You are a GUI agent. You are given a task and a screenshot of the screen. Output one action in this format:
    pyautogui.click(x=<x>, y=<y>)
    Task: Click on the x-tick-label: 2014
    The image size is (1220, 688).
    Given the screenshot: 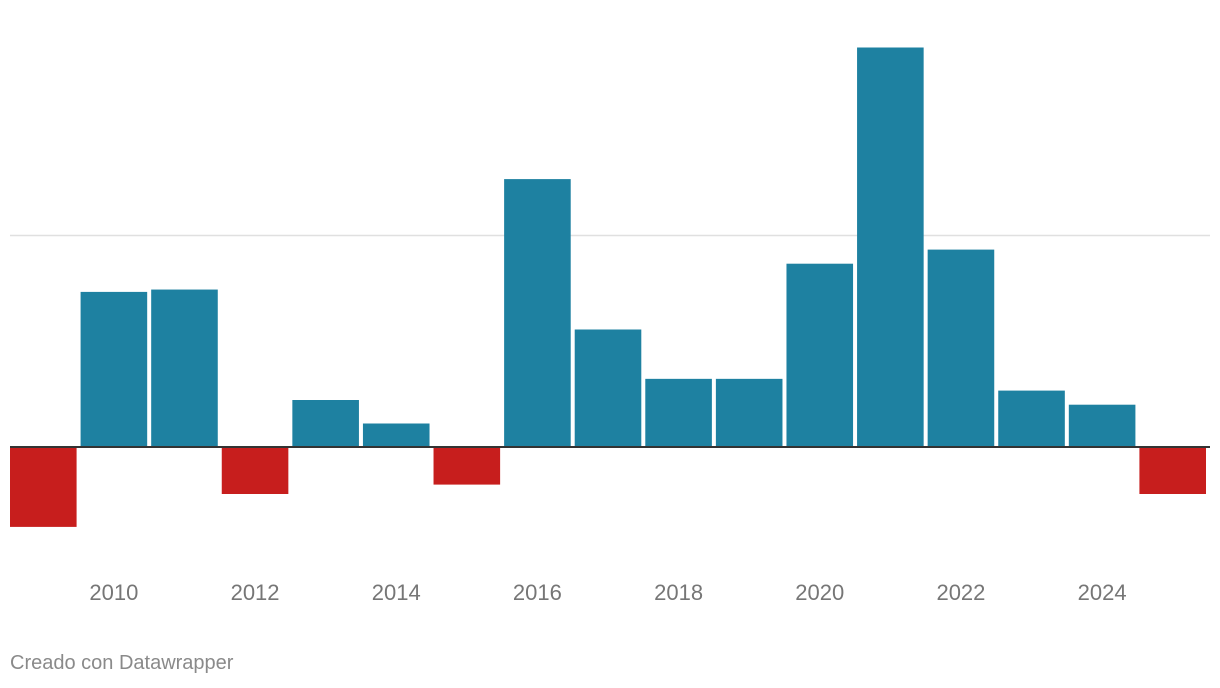 What is the action you would take?
    pyautogui.click(x=396, y=592)
    